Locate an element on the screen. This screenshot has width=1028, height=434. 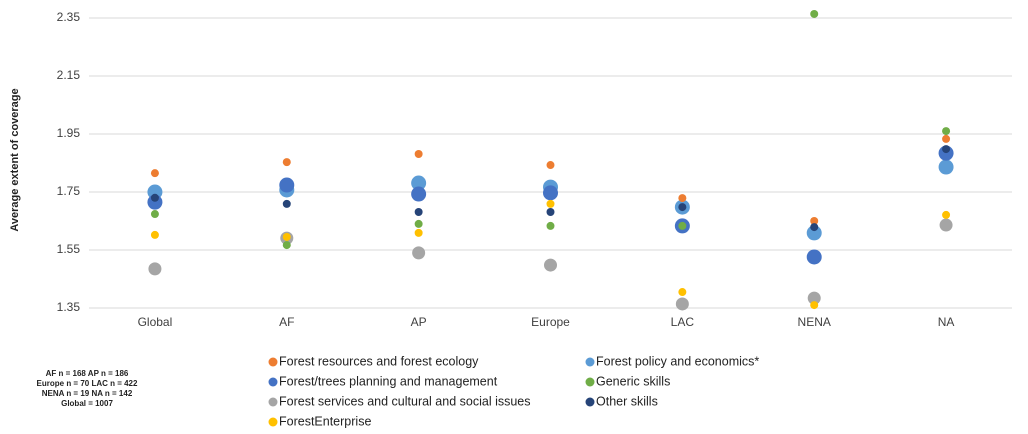
x-tick-label: NA is located at coordinates (946, 322).